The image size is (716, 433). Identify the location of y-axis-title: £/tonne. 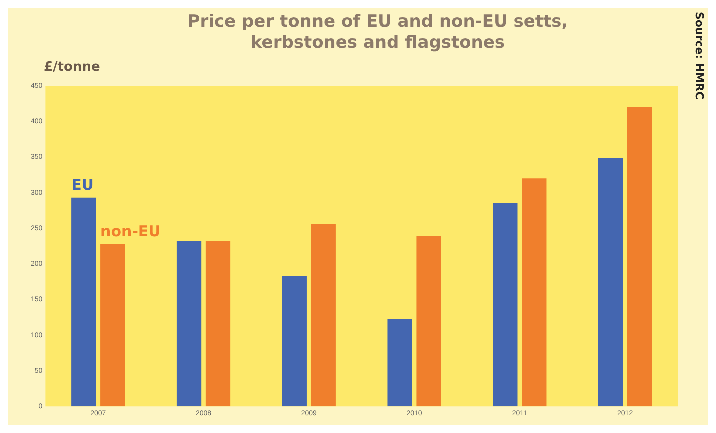
(72, 67).